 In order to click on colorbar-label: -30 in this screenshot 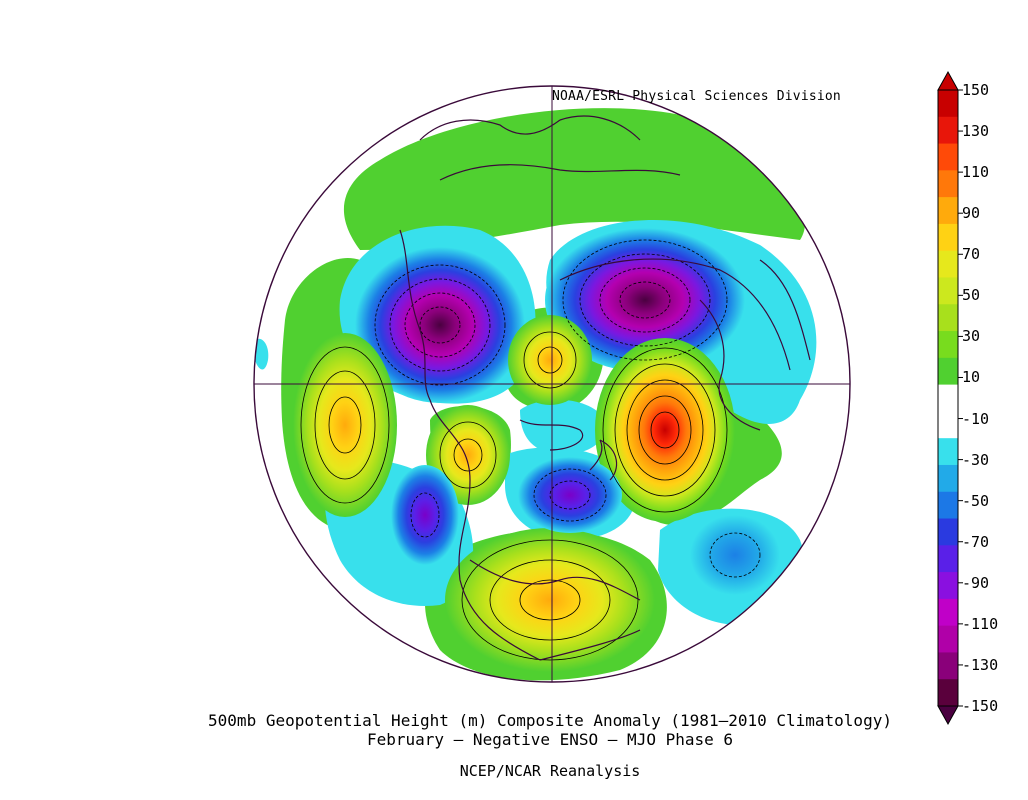, I will do `click(976, 459)`.